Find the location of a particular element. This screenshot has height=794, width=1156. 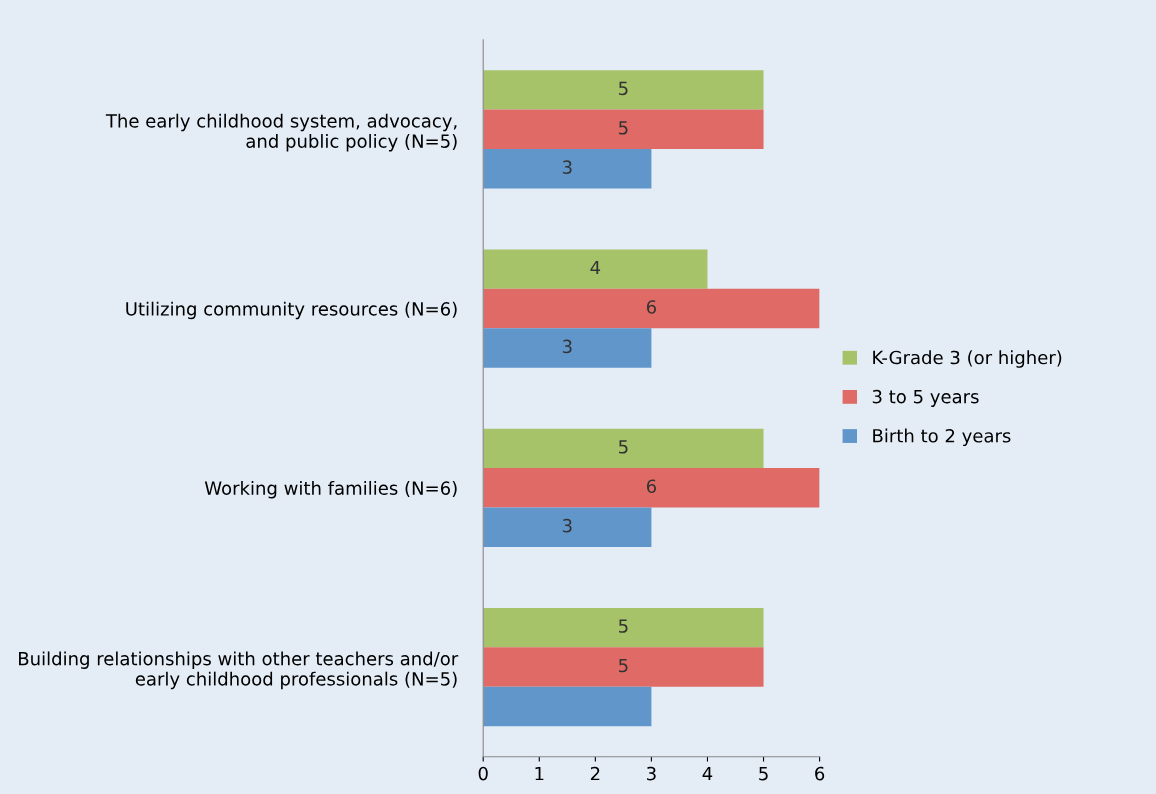

y-tick-label: The early childhood system, advocacy, and public policy (N=5) is located at coordinates (281, 132).